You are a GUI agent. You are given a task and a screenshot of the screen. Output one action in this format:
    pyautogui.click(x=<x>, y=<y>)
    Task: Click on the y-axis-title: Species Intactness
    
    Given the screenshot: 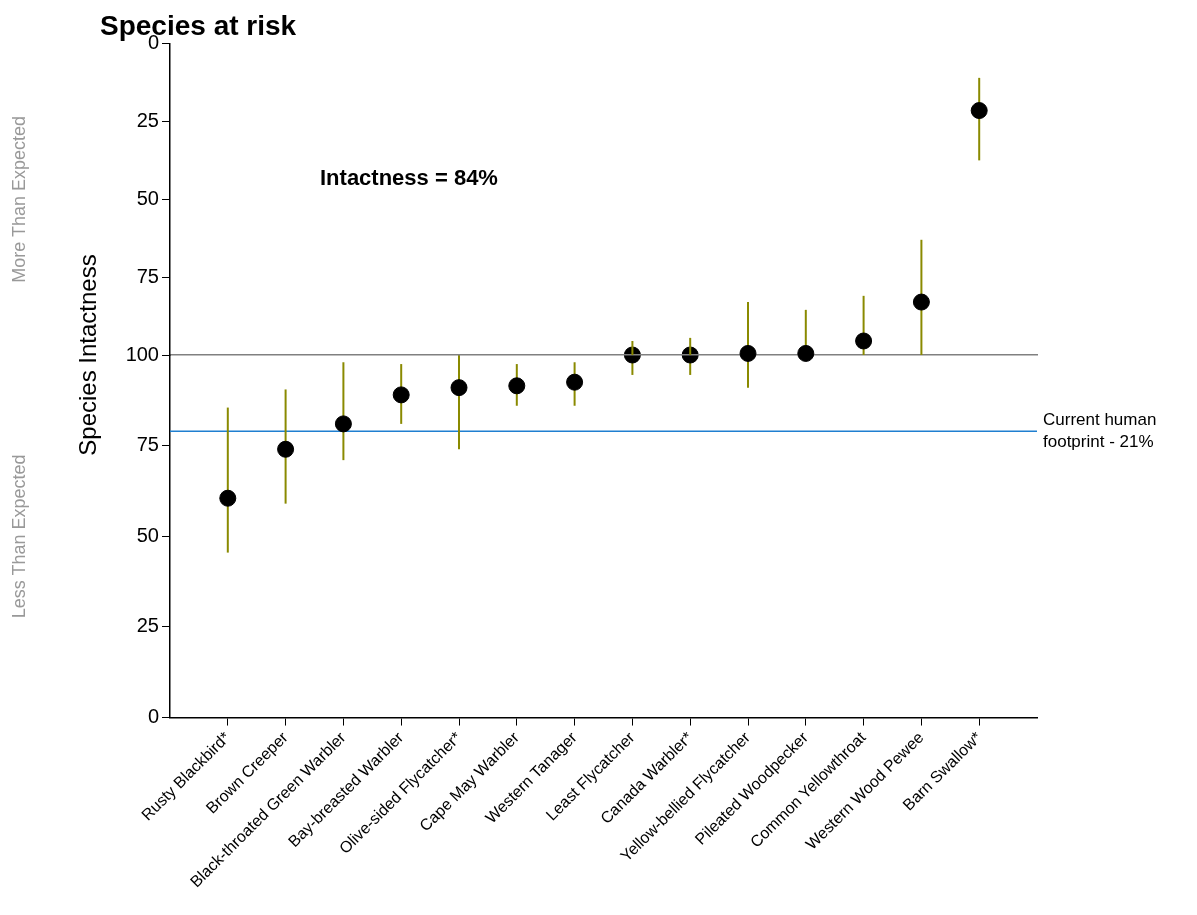 What is the action you would take?
    pyautogui.click(x=88, y=355)
    